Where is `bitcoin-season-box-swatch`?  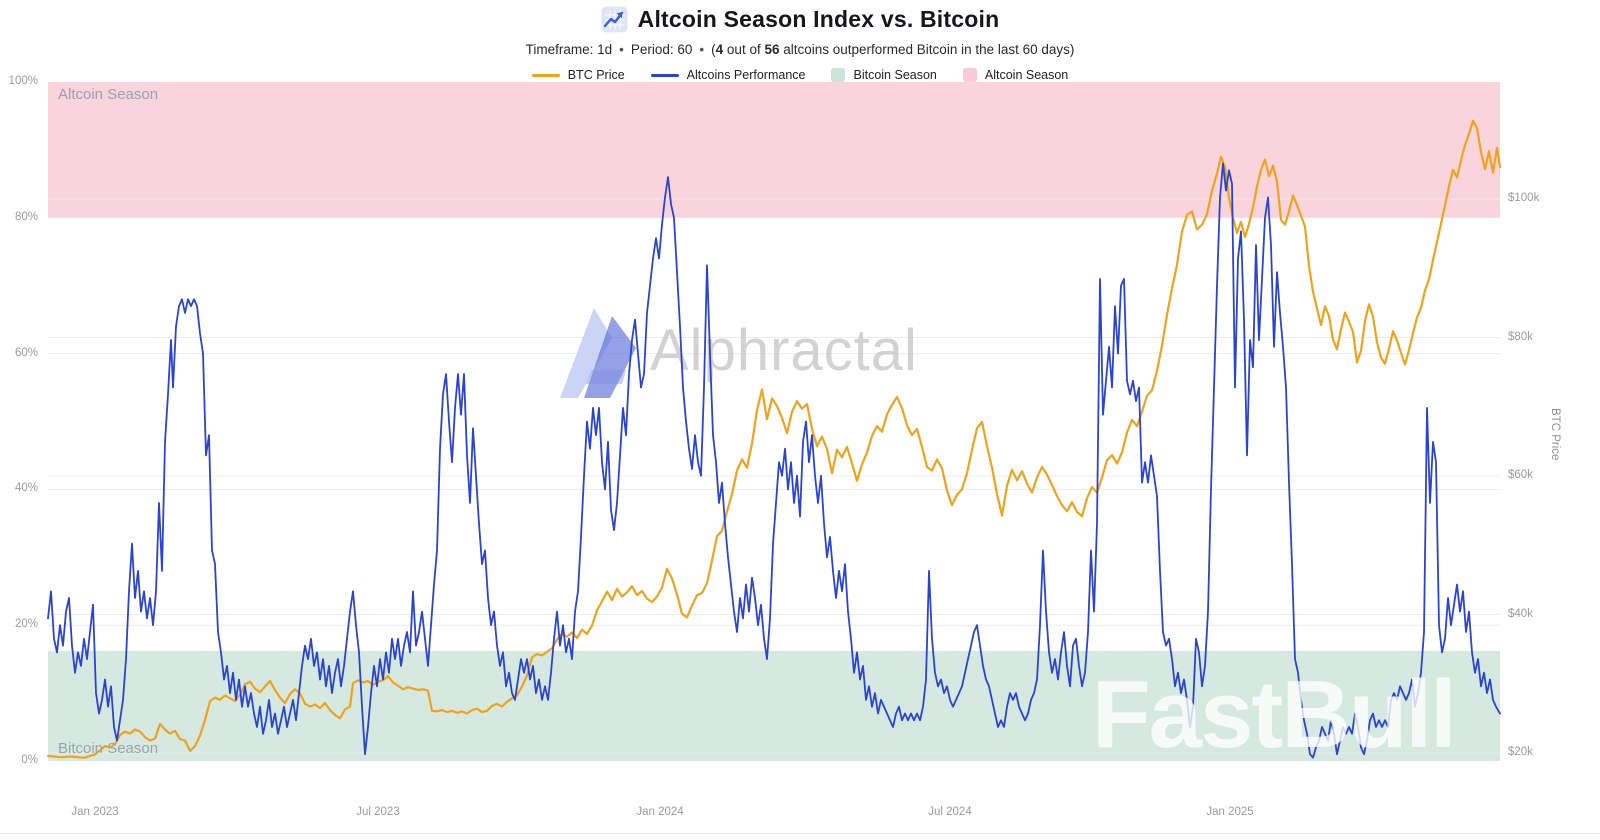 bitcoin-season-box-swatch is located at coordinates (838, 75).